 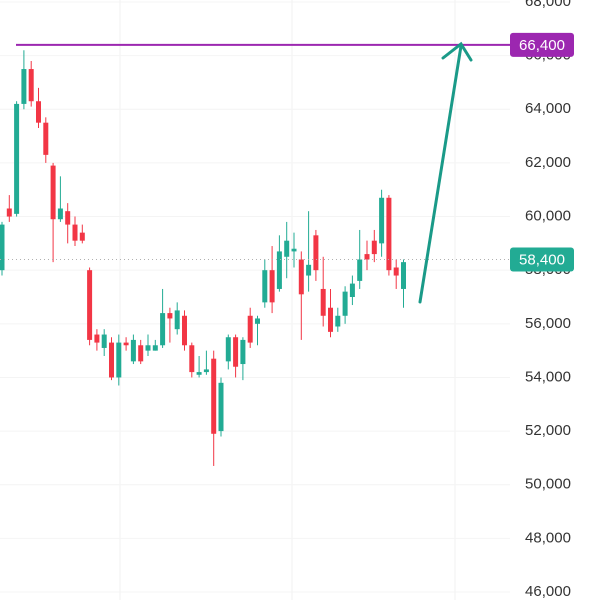 What do you see at coordinates (548, 430) in the screenshot?
I see `y-tick-label: 52,000` at bounding box center [548, 430].